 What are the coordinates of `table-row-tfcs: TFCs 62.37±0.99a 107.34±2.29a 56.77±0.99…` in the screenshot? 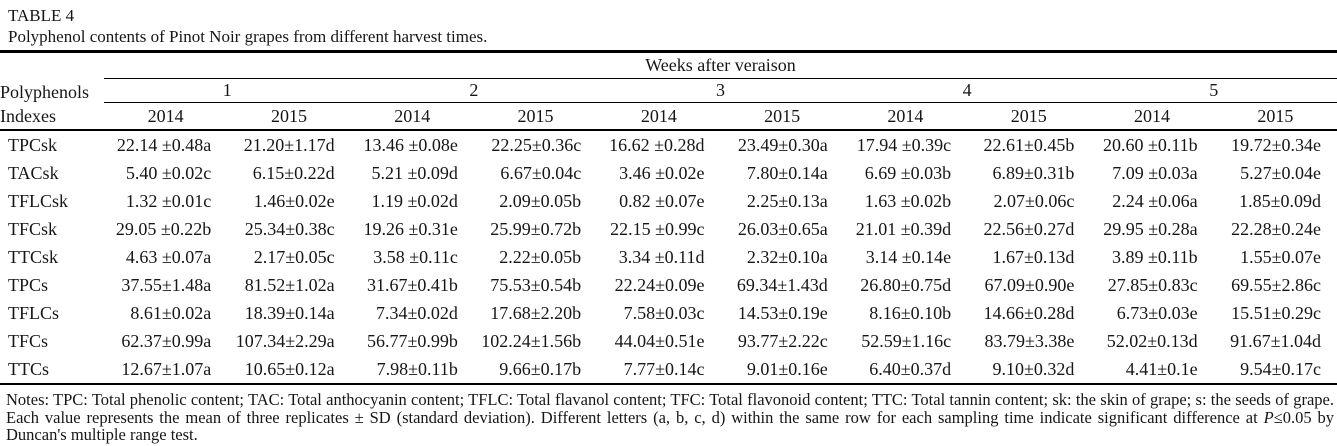 It's located at (668, 341).